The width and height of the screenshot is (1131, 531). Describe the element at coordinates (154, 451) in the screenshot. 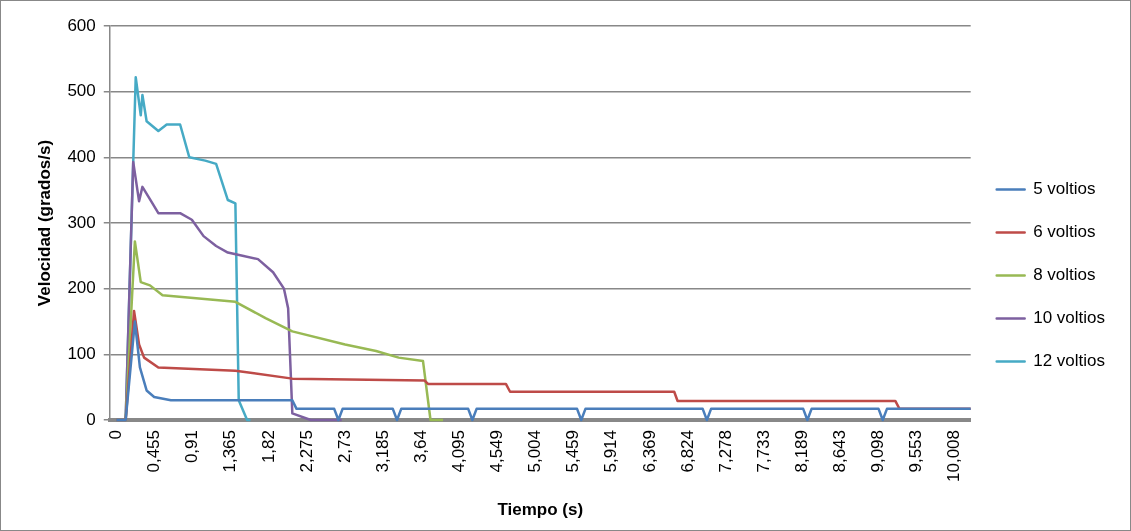

I see `x-tick-label: 0,455` at that location.